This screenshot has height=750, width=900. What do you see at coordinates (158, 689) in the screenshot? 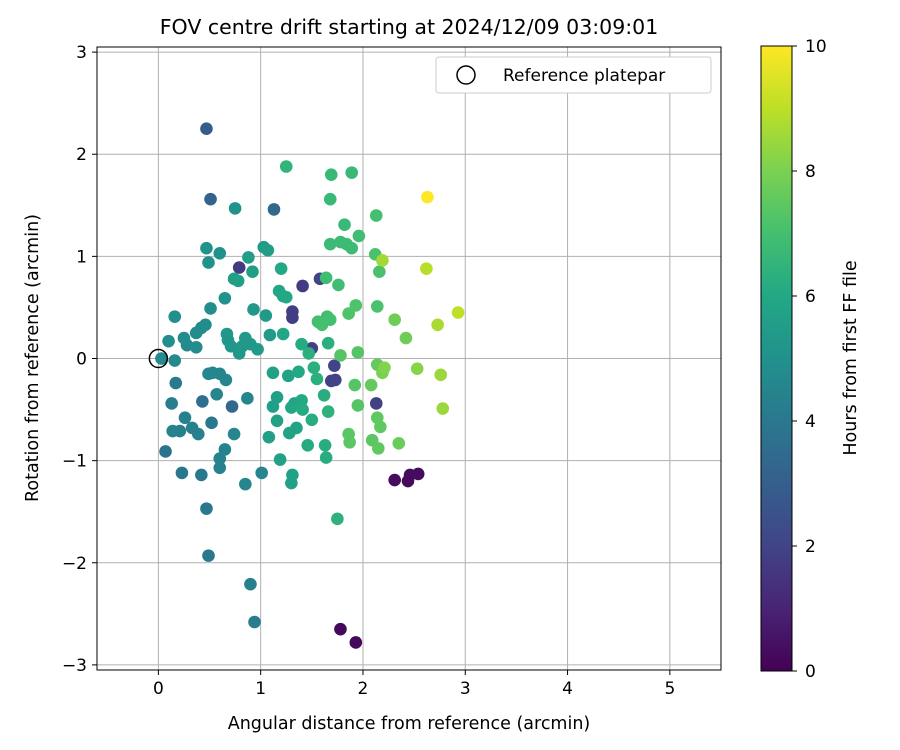
I see `x-tick-label: 0` at bounding box center [158, 689].